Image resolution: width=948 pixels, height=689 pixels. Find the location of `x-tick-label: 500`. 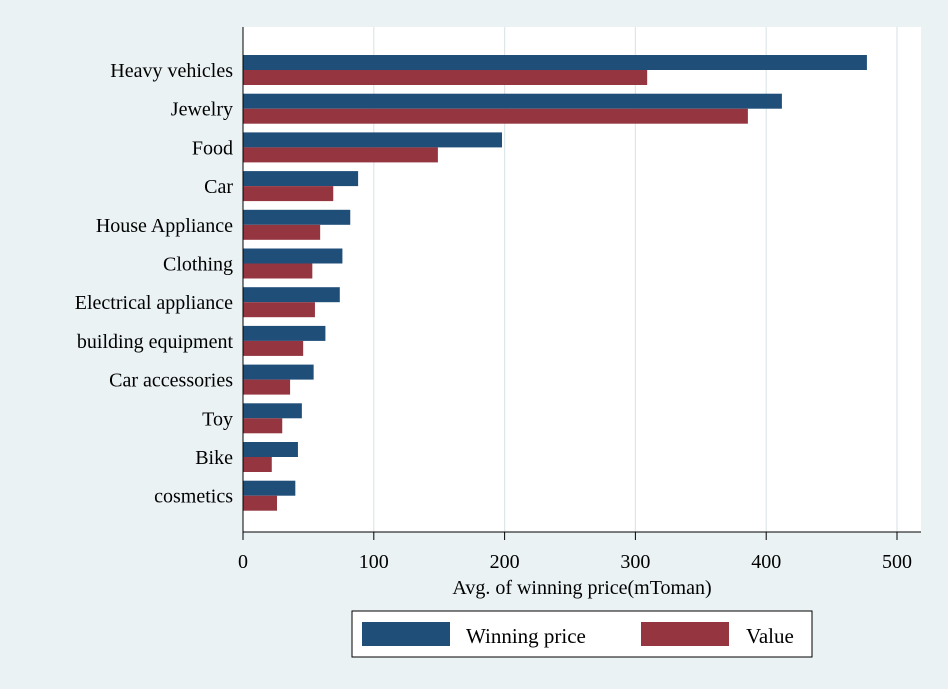

x-tick-label: 500 is located at coordinates (897, 562).